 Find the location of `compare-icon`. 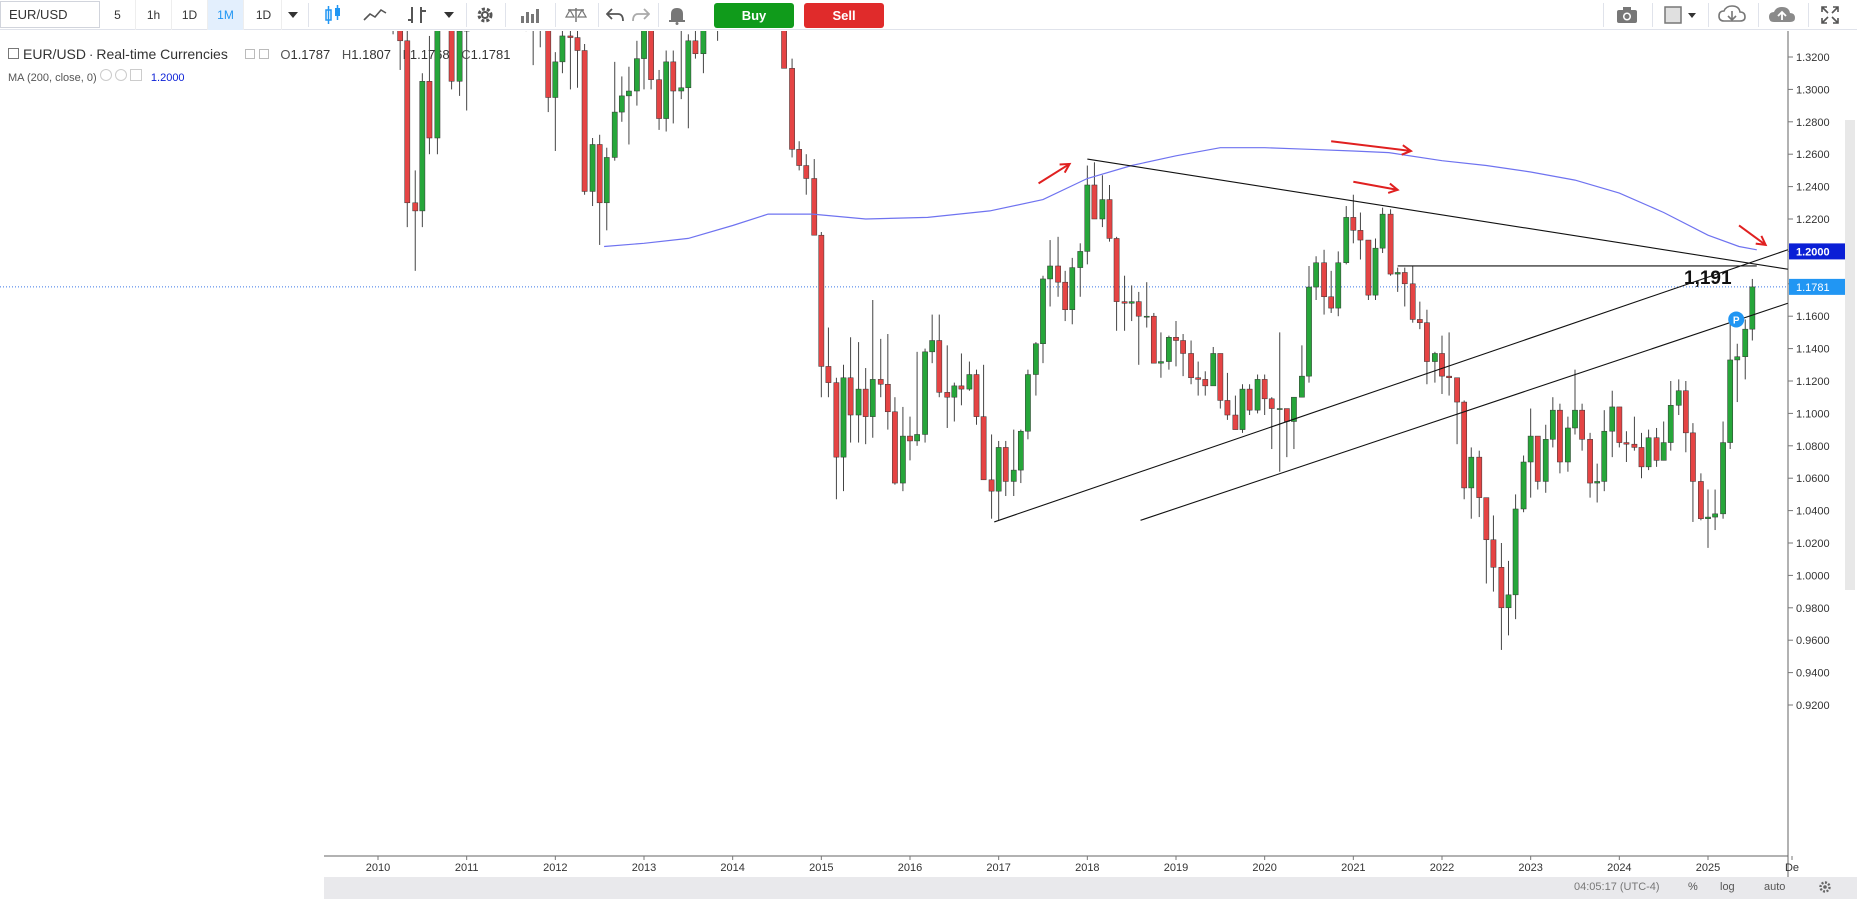

compare-icon is located at coordinates (530, 15).